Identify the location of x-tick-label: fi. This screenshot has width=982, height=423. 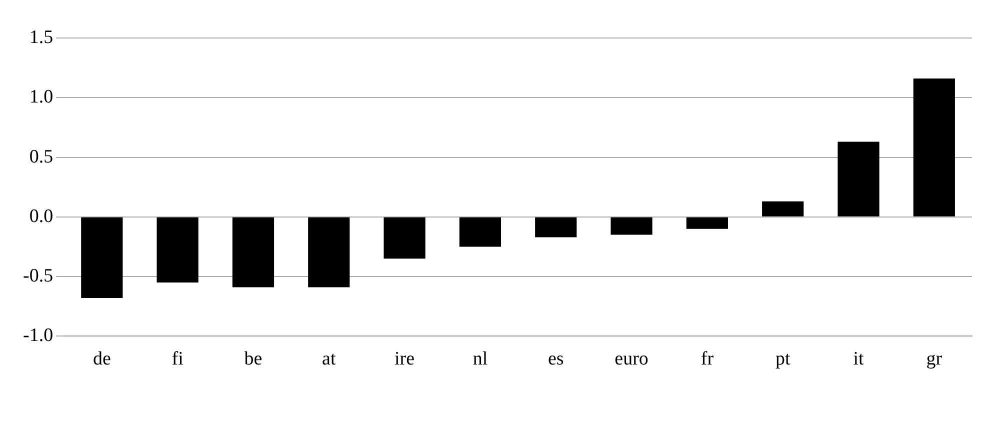
(178, 359).